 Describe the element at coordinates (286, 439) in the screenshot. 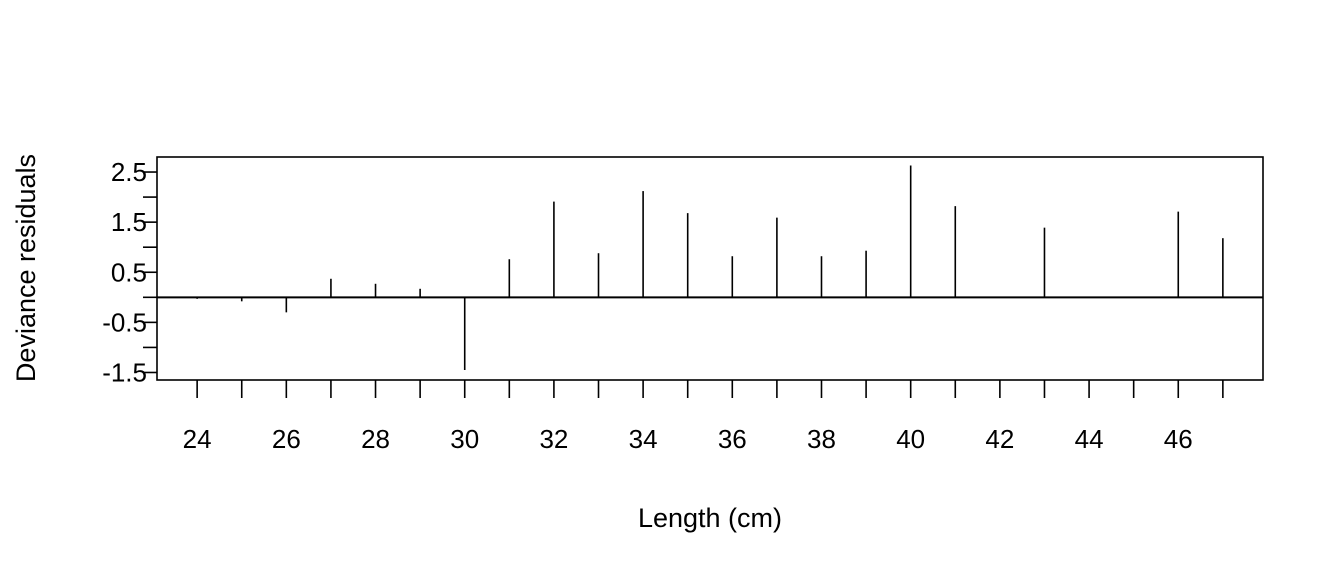

I see `x-tick-label: 26` at that location.